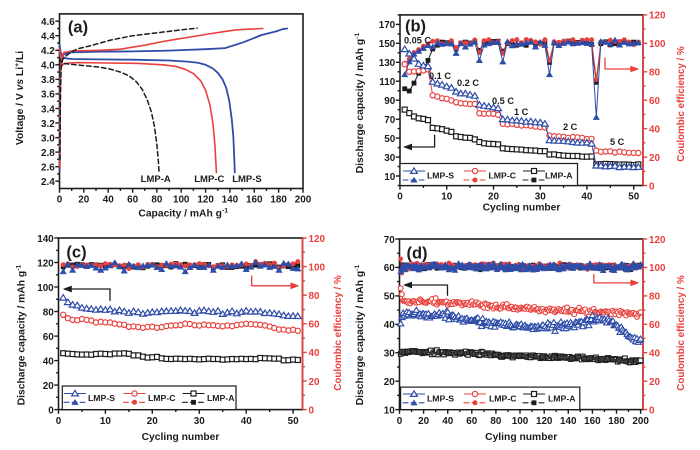 The height and width of the screenshot is (450, 700). What do you see at coordinates (76, 253) in the screenshot?
I see `svg-text: (c)` at bounding box center [76, 253].